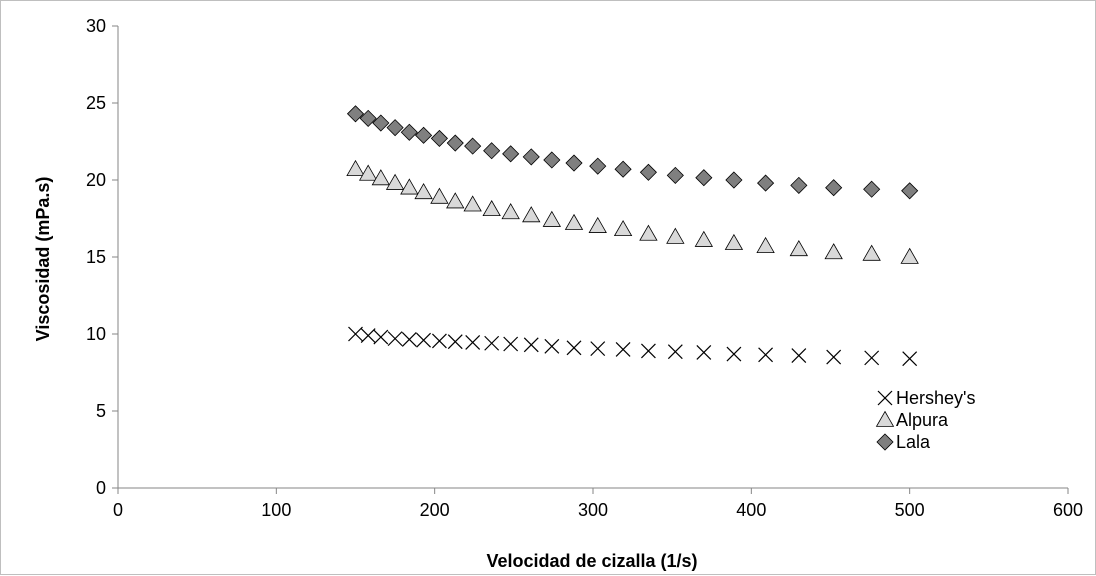 This screenshot has width=1096, height=576. I want to click on legend-label: Hershey's, so click(935, 398).